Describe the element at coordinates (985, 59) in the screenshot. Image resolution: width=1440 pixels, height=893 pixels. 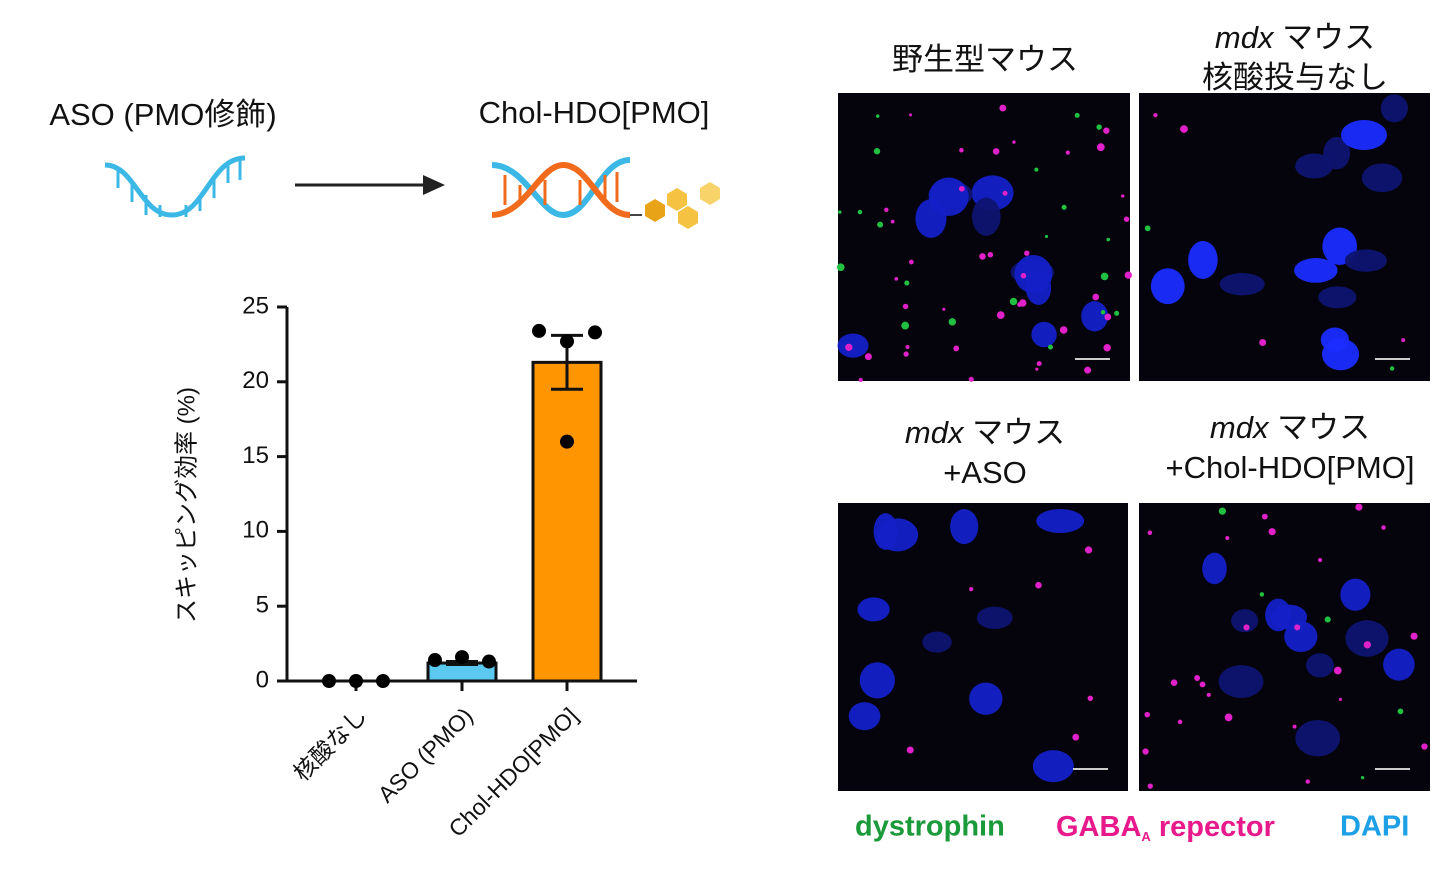
I see `panel-label: 野生型マウス` at that location.